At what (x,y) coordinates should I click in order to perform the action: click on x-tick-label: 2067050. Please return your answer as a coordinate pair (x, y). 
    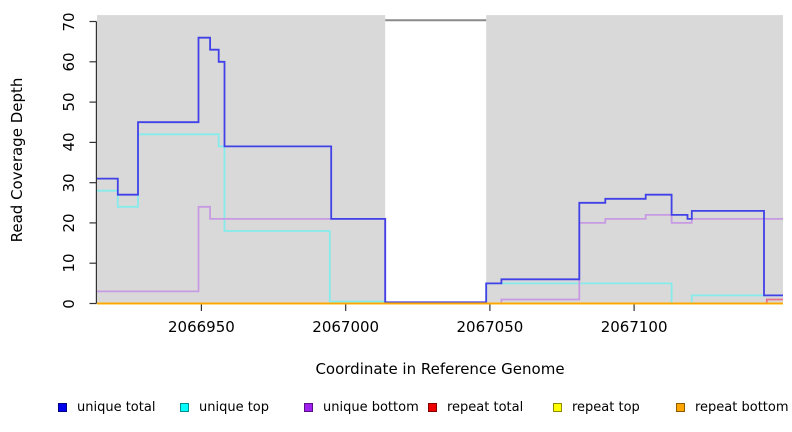
    Looking at the image, I should click on (490, 327).